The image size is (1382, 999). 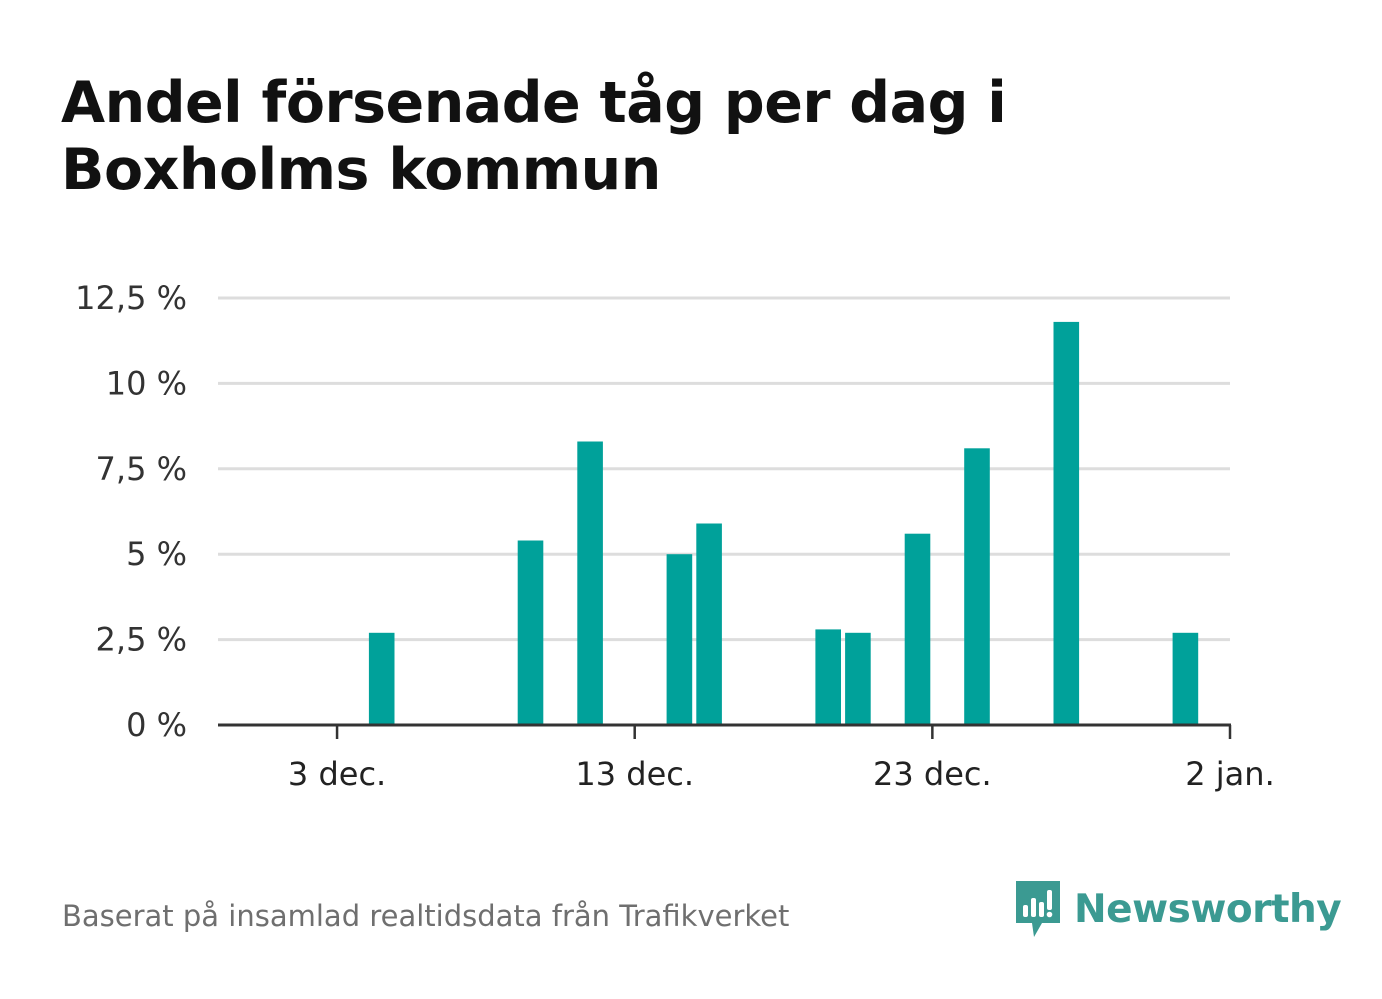 I want to click on y-tick-label: 0 %, so click(x=156, y=725).